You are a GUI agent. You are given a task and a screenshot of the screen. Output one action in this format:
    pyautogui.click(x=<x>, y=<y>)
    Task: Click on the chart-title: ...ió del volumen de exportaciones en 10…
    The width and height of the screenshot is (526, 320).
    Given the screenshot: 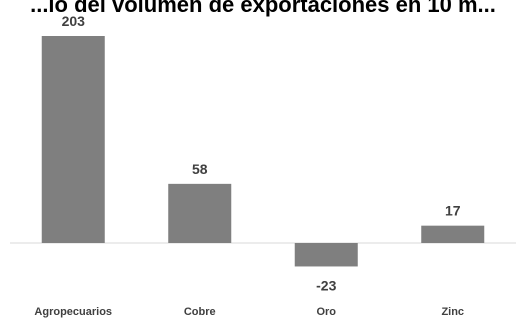 What is the action you would take?
    pyautogui.click(x=263, y=8)
    